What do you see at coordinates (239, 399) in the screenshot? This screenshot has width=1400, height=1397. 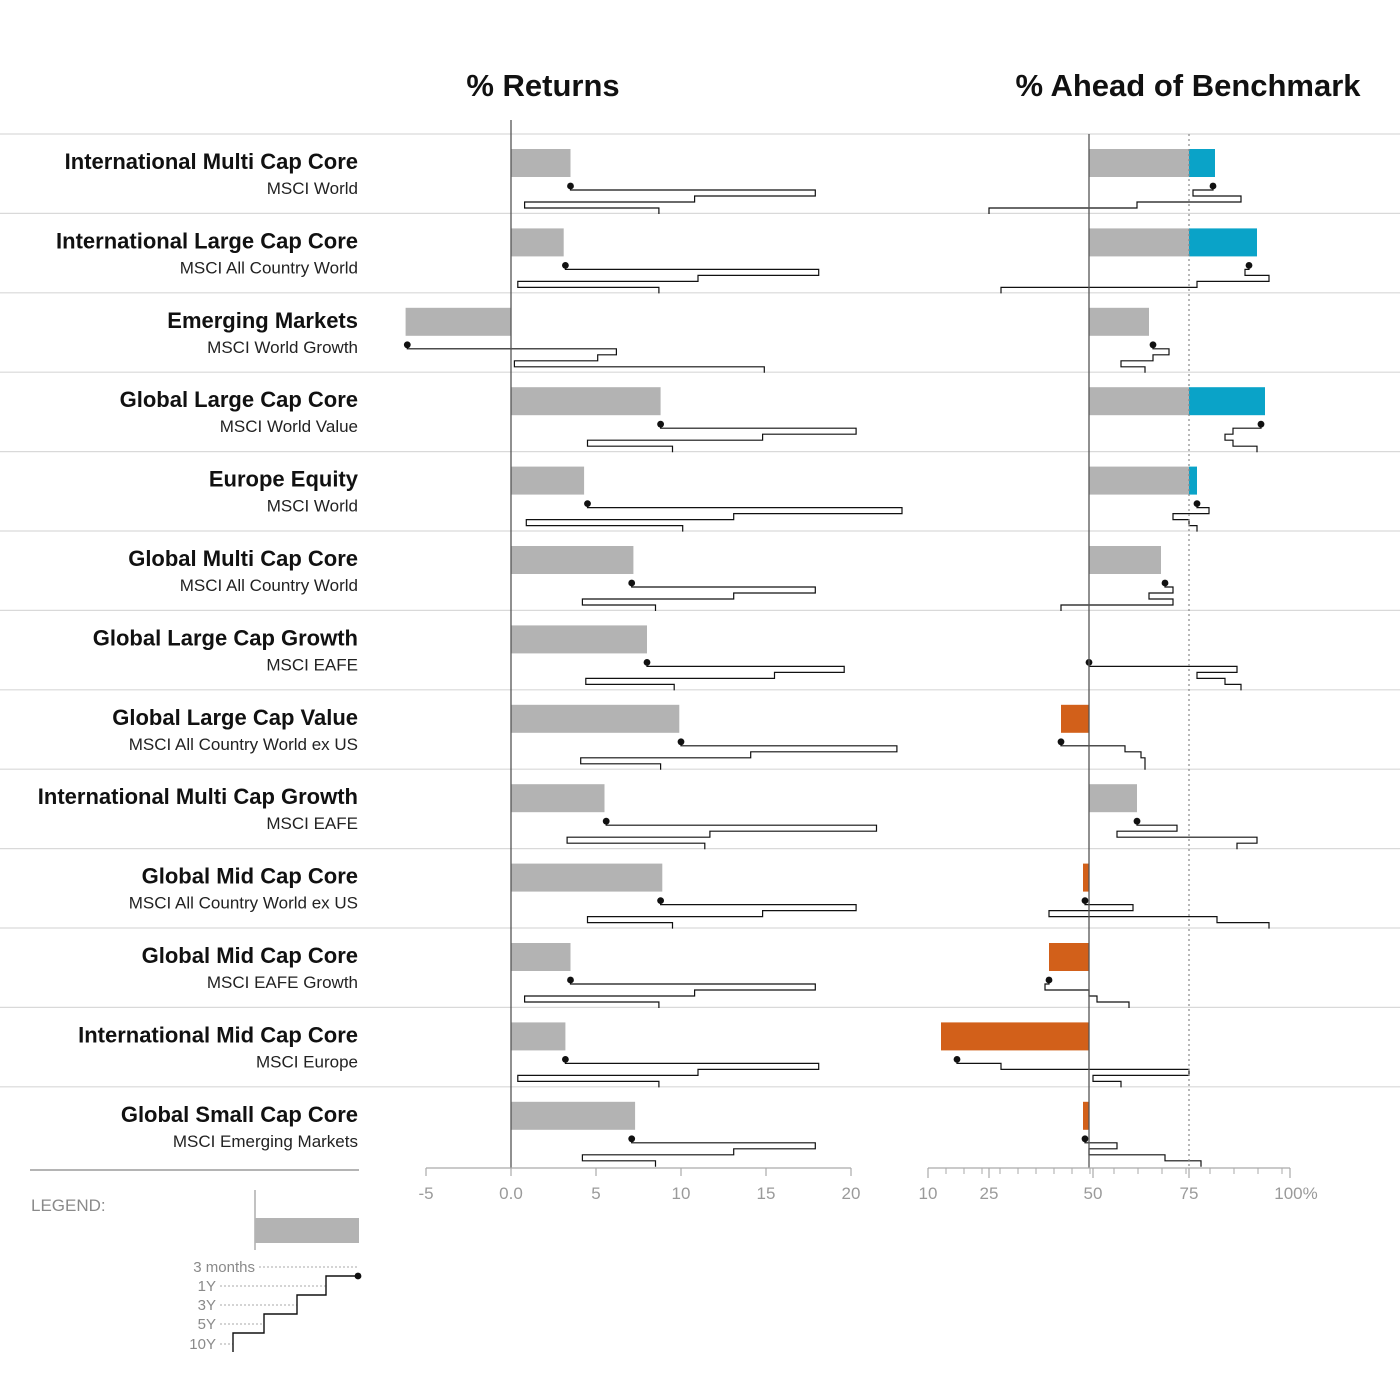 I see `fund-name: Global Large Cap Core` at bounding box center [239, 399].